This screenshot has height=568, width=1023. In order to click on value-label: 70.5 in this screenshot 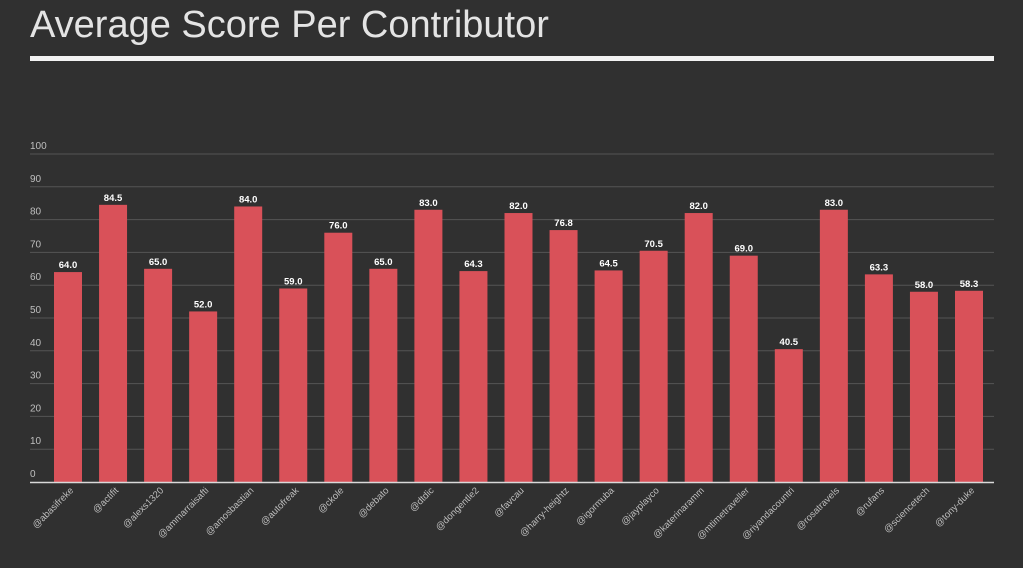, I will do `click(653, 244)`.